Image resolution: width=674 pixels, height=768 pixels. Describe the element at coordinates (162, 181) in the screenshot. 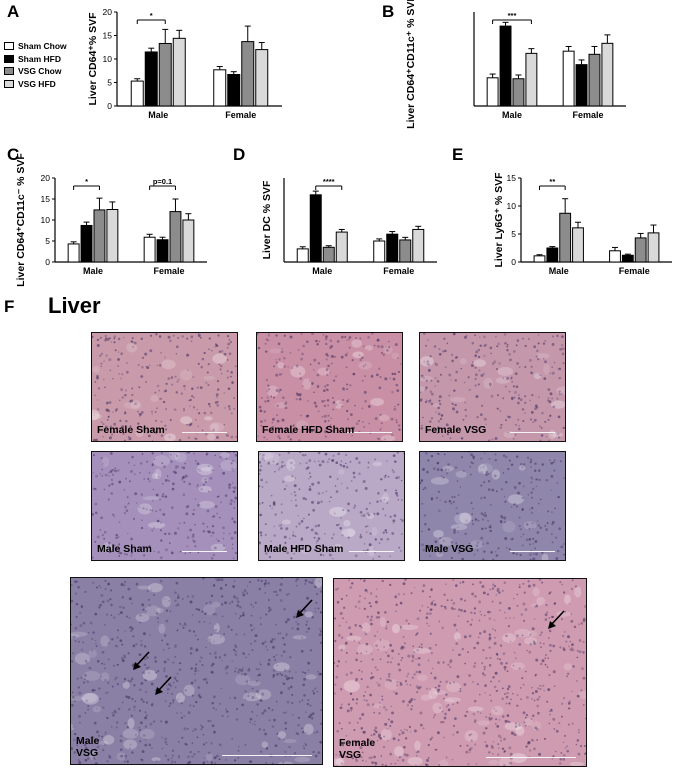

I see `significance-label: p=0.1` at that location.